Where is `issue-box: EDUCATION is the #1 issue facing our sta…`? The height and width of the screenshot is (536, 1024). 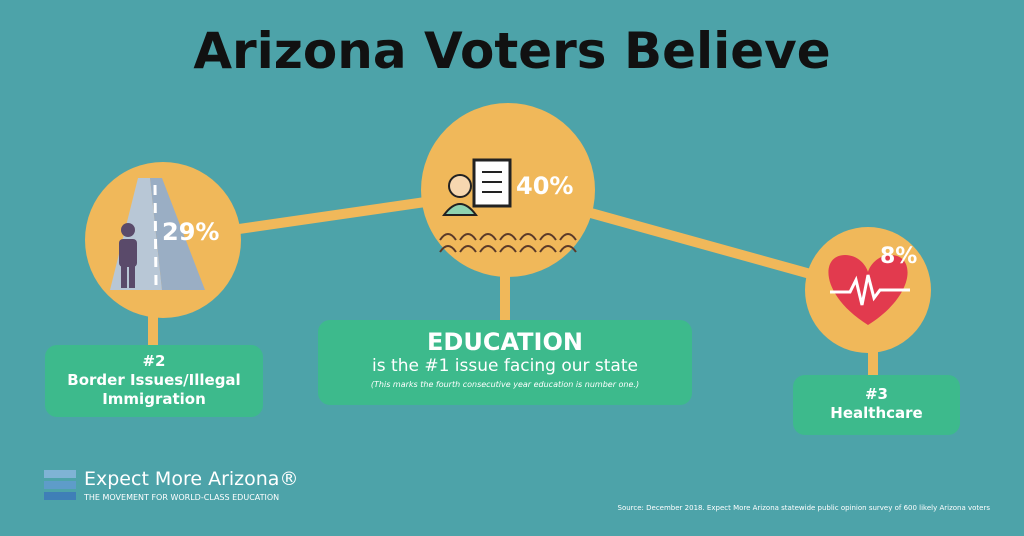
issue-box: EDUCATION is the #1 issue facing our sta… is located at coordinates (505, 362).